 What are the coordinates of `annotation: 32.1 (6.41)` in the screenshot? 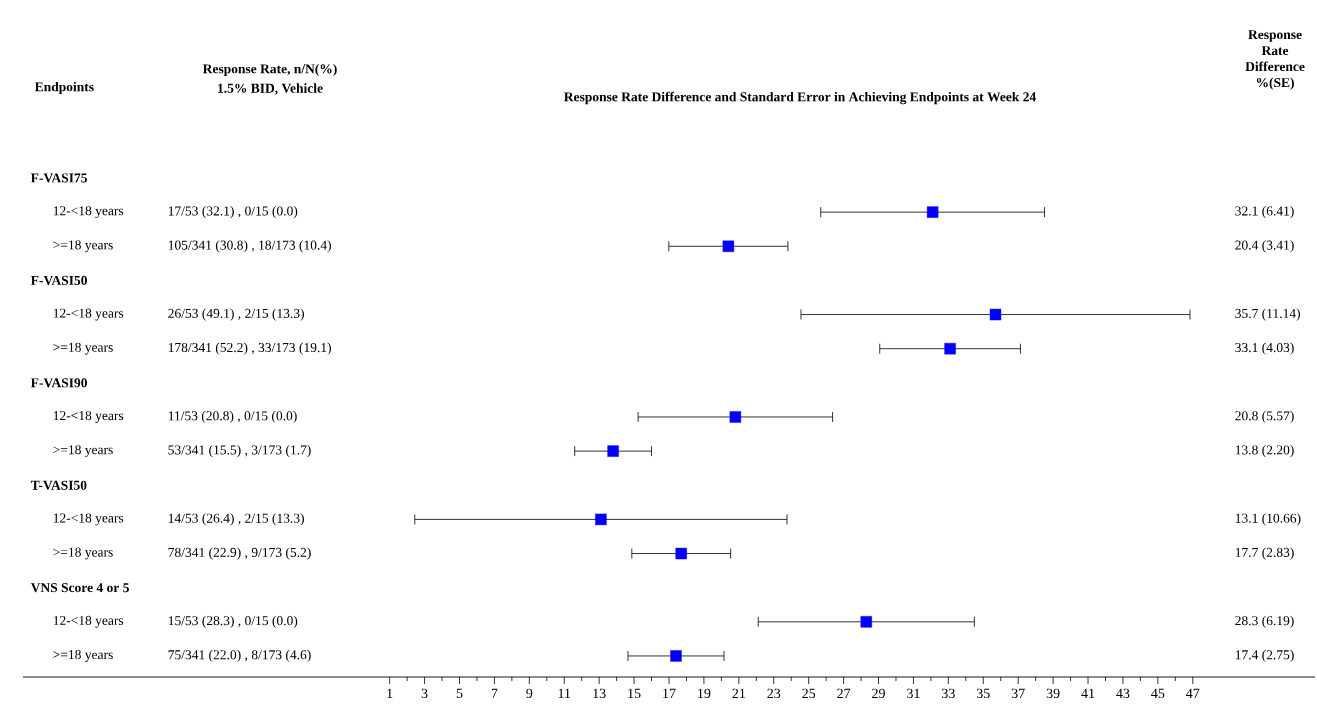 It's located at (1264, 212).